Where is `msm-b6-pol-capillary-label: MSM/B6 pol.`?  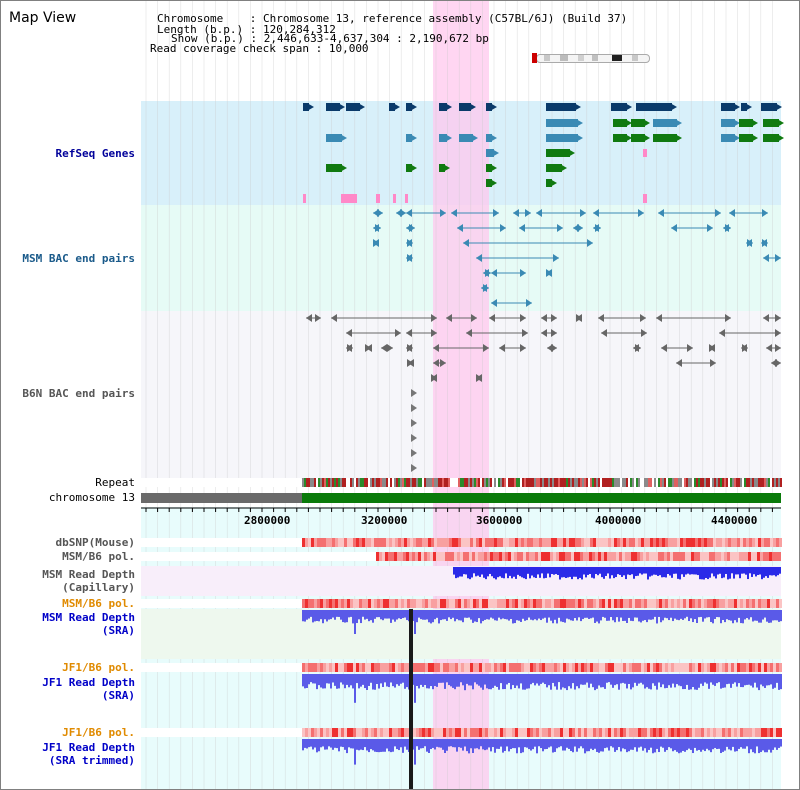
msm-b6-pol-capillary-label: MSM/B6 pol. is located at coordinates (98, 556).